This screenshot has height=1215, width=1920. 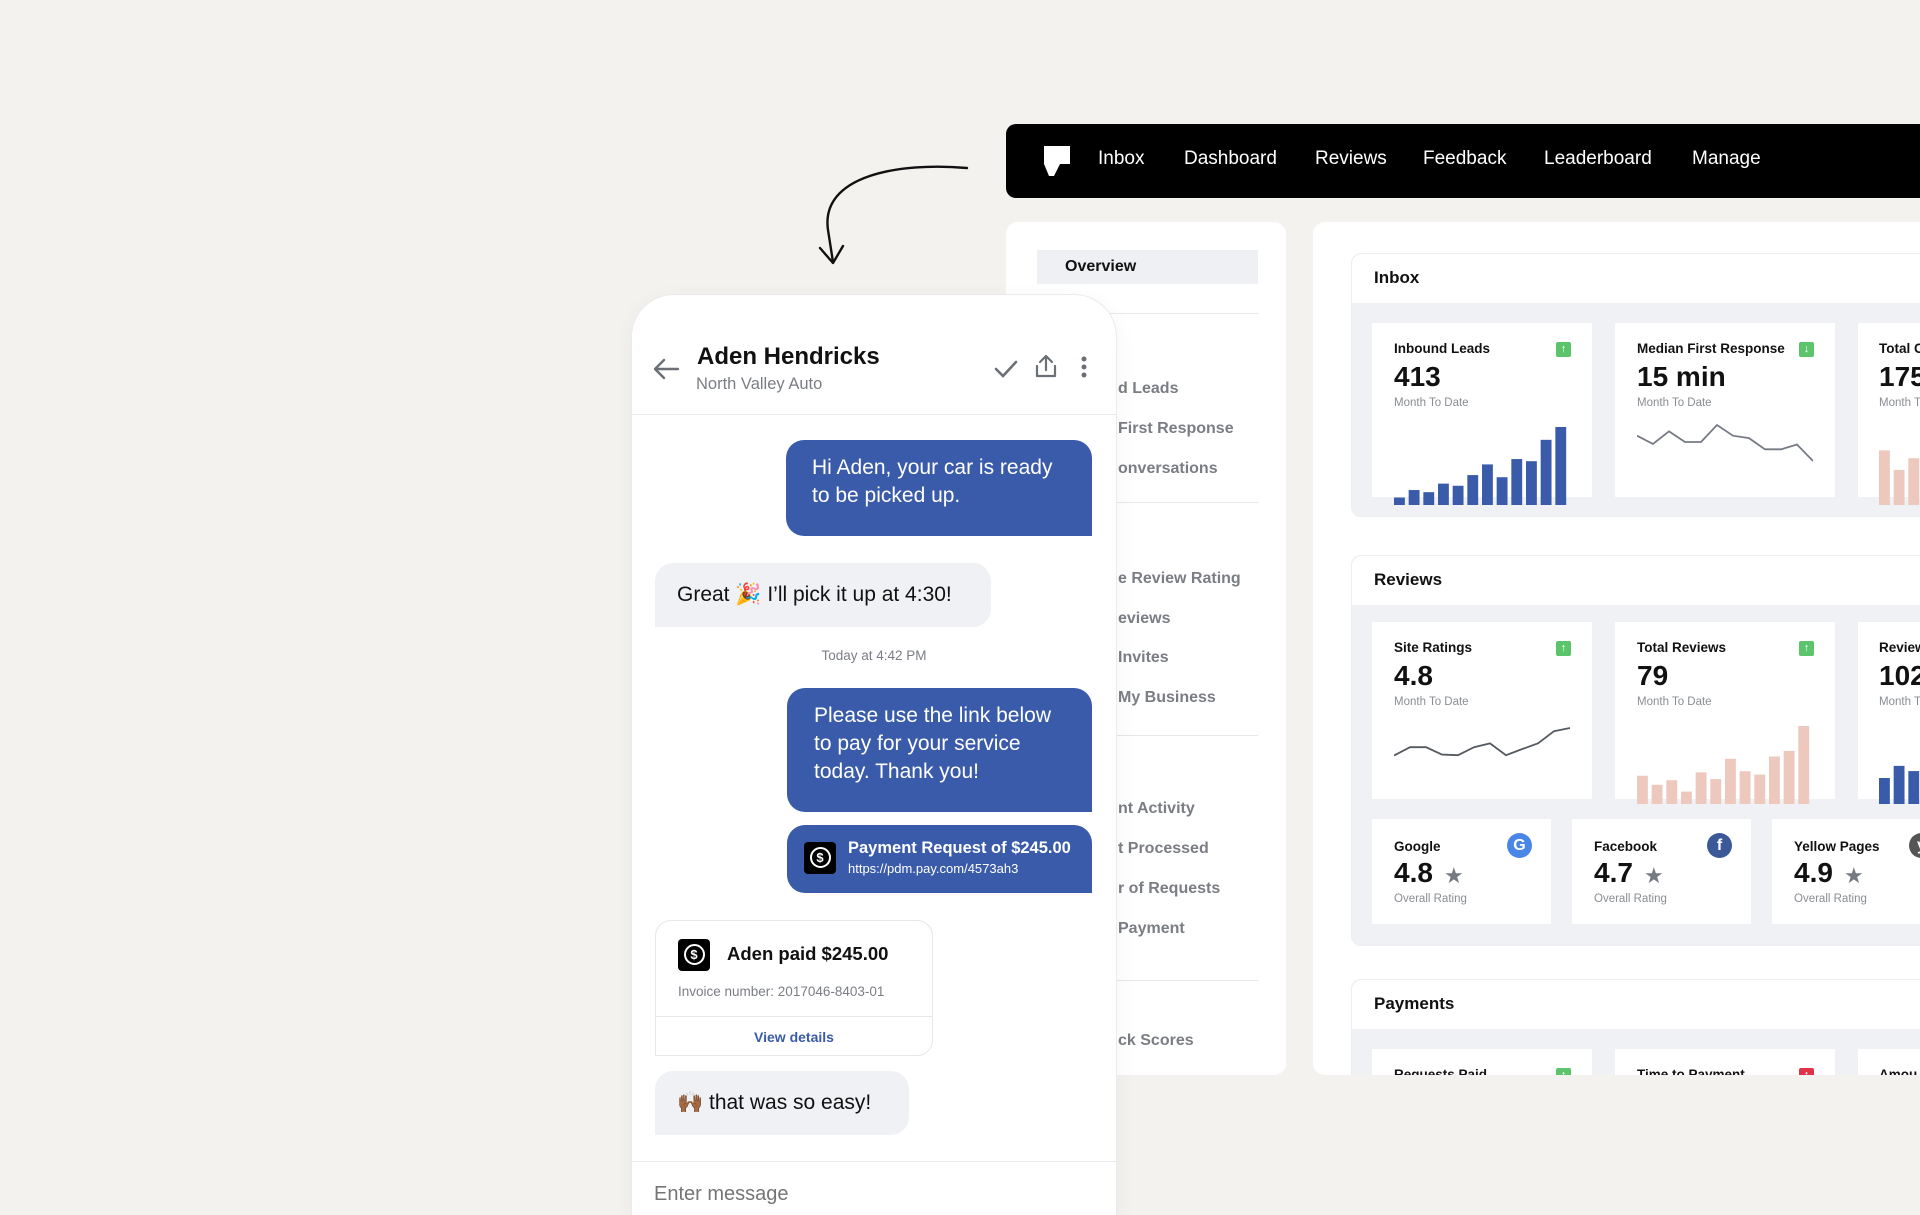 What do you see at coordinates (694, 955) in the screenshot?
I see `dollar-icon: $` at bounding box center [694, 955].